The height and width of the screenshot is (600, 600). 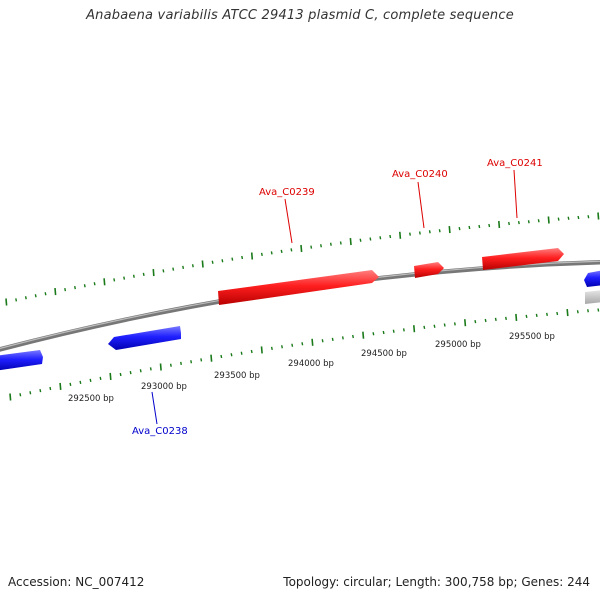 I want to click on gene-ava-c0239, so click(x=298, y=287).